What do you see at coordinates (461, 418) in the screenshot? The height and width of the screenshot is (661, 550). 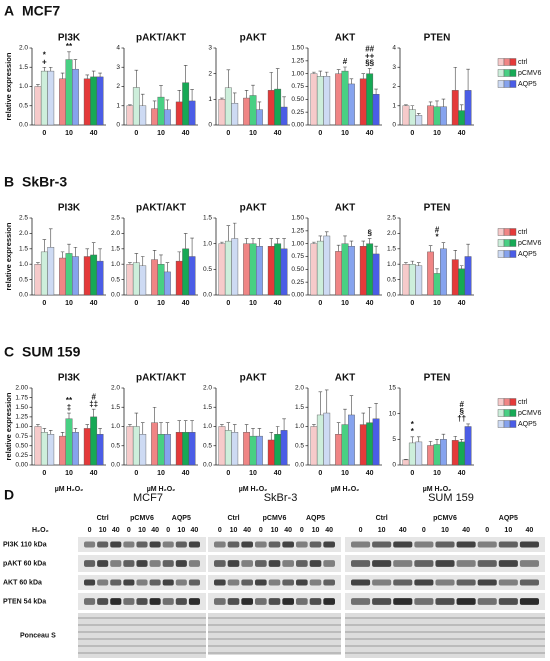 I see `significance-mark: ††` at bounding box center [461, 418].